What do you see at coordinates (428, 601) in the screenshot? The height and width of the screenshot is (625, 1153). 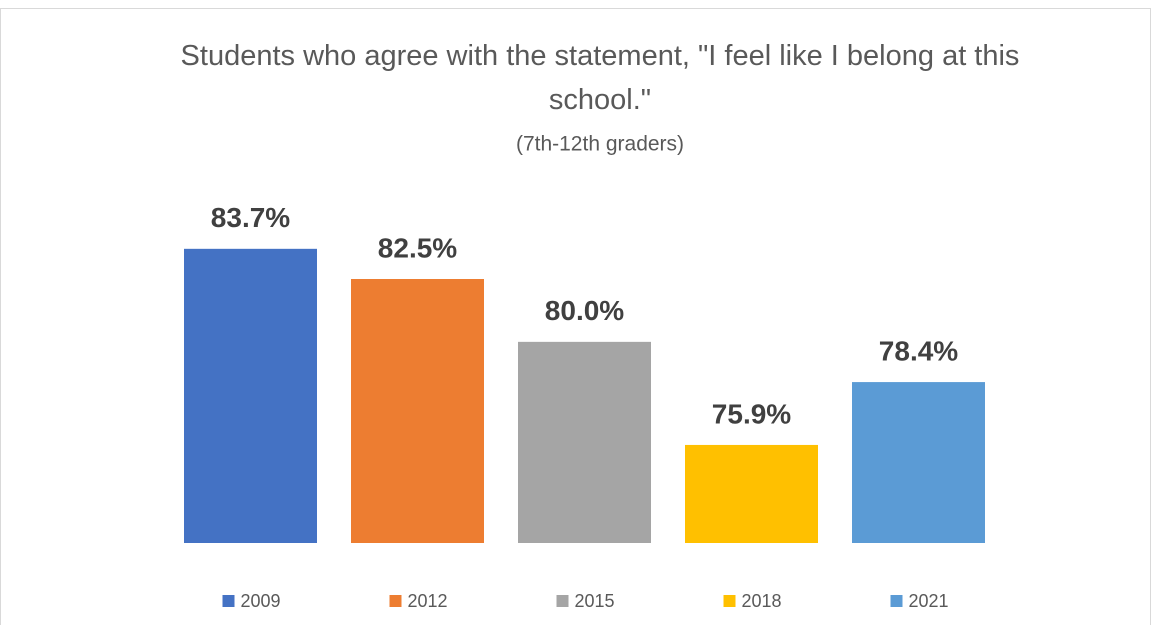 I see `legend-label: 2012` at bounding box center [428, 601].